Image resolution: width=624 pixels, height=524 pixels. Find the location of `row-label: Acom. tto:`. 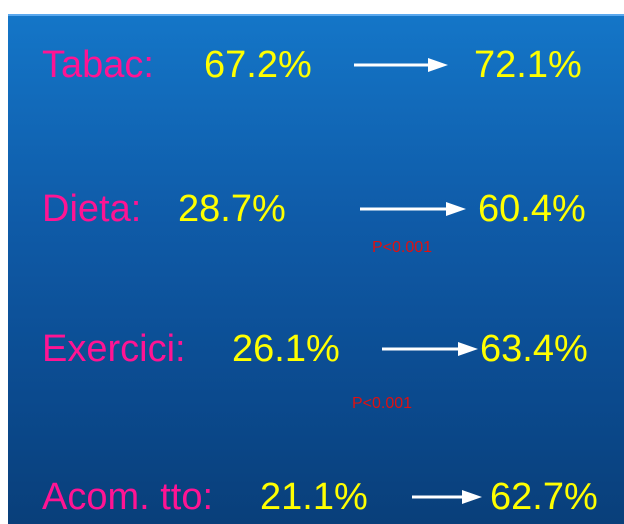

row-label: Acom. tto: is located at coordinates (128, 497).